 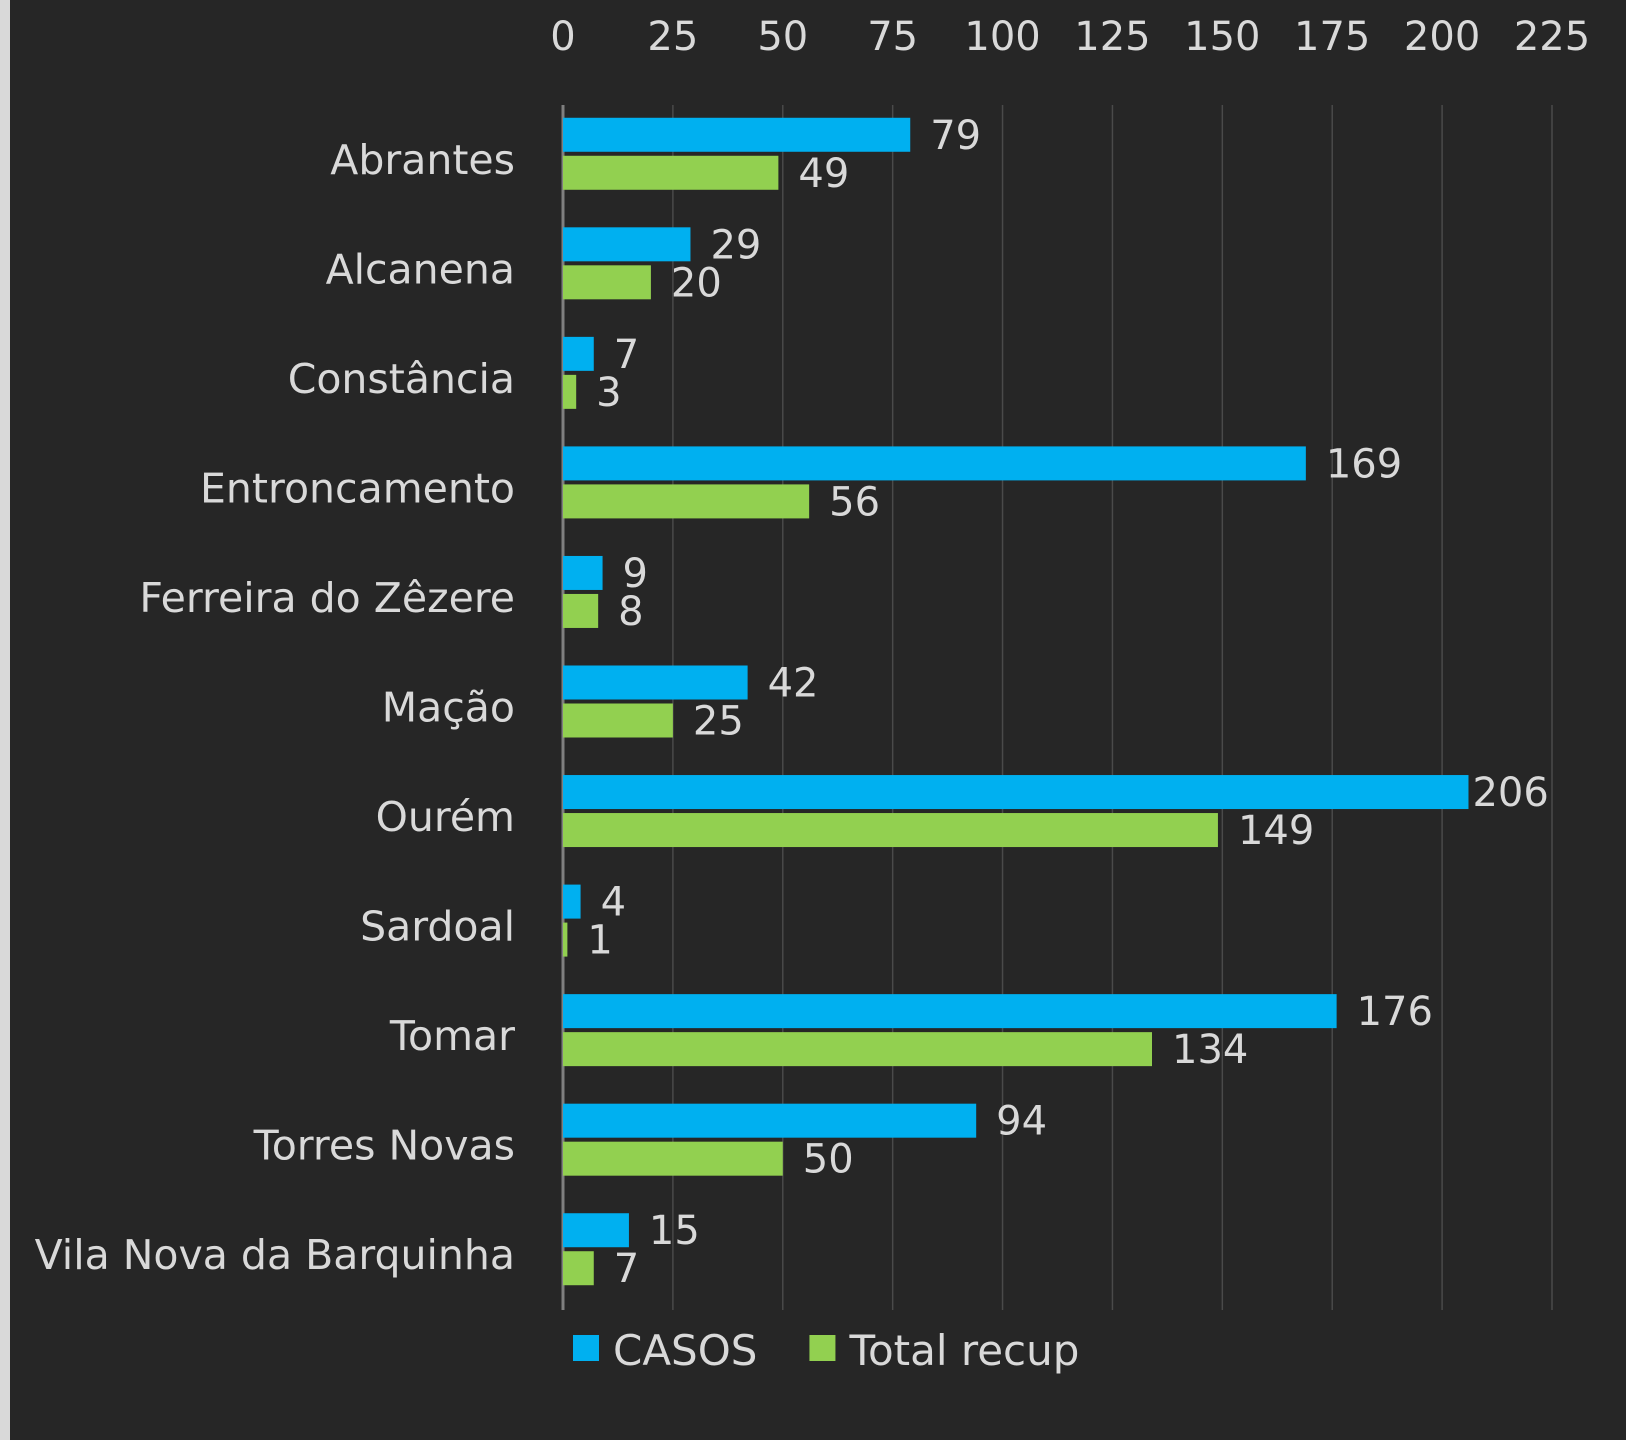 What do you see at coordinates (1552, 37) in the screenshot?
I see `x-tick-label: 225` at bounding box center [1552, 37].